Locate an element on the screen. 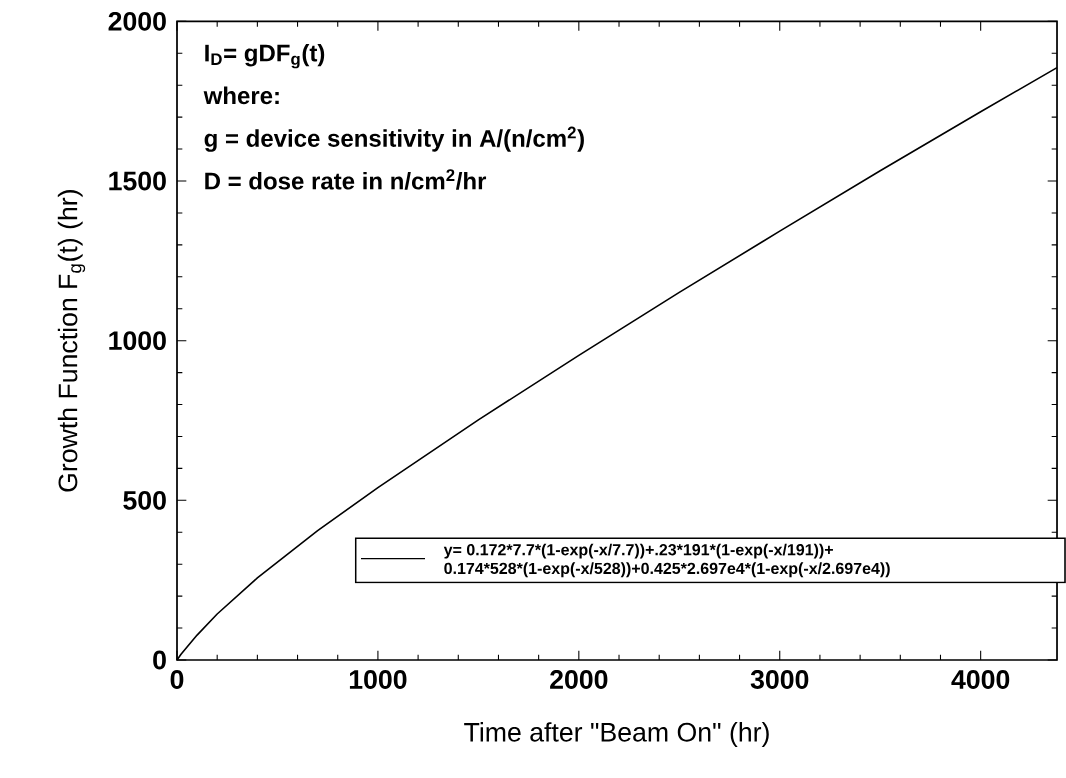  y-tick-label: 0 is located at coordinates (159, 660).